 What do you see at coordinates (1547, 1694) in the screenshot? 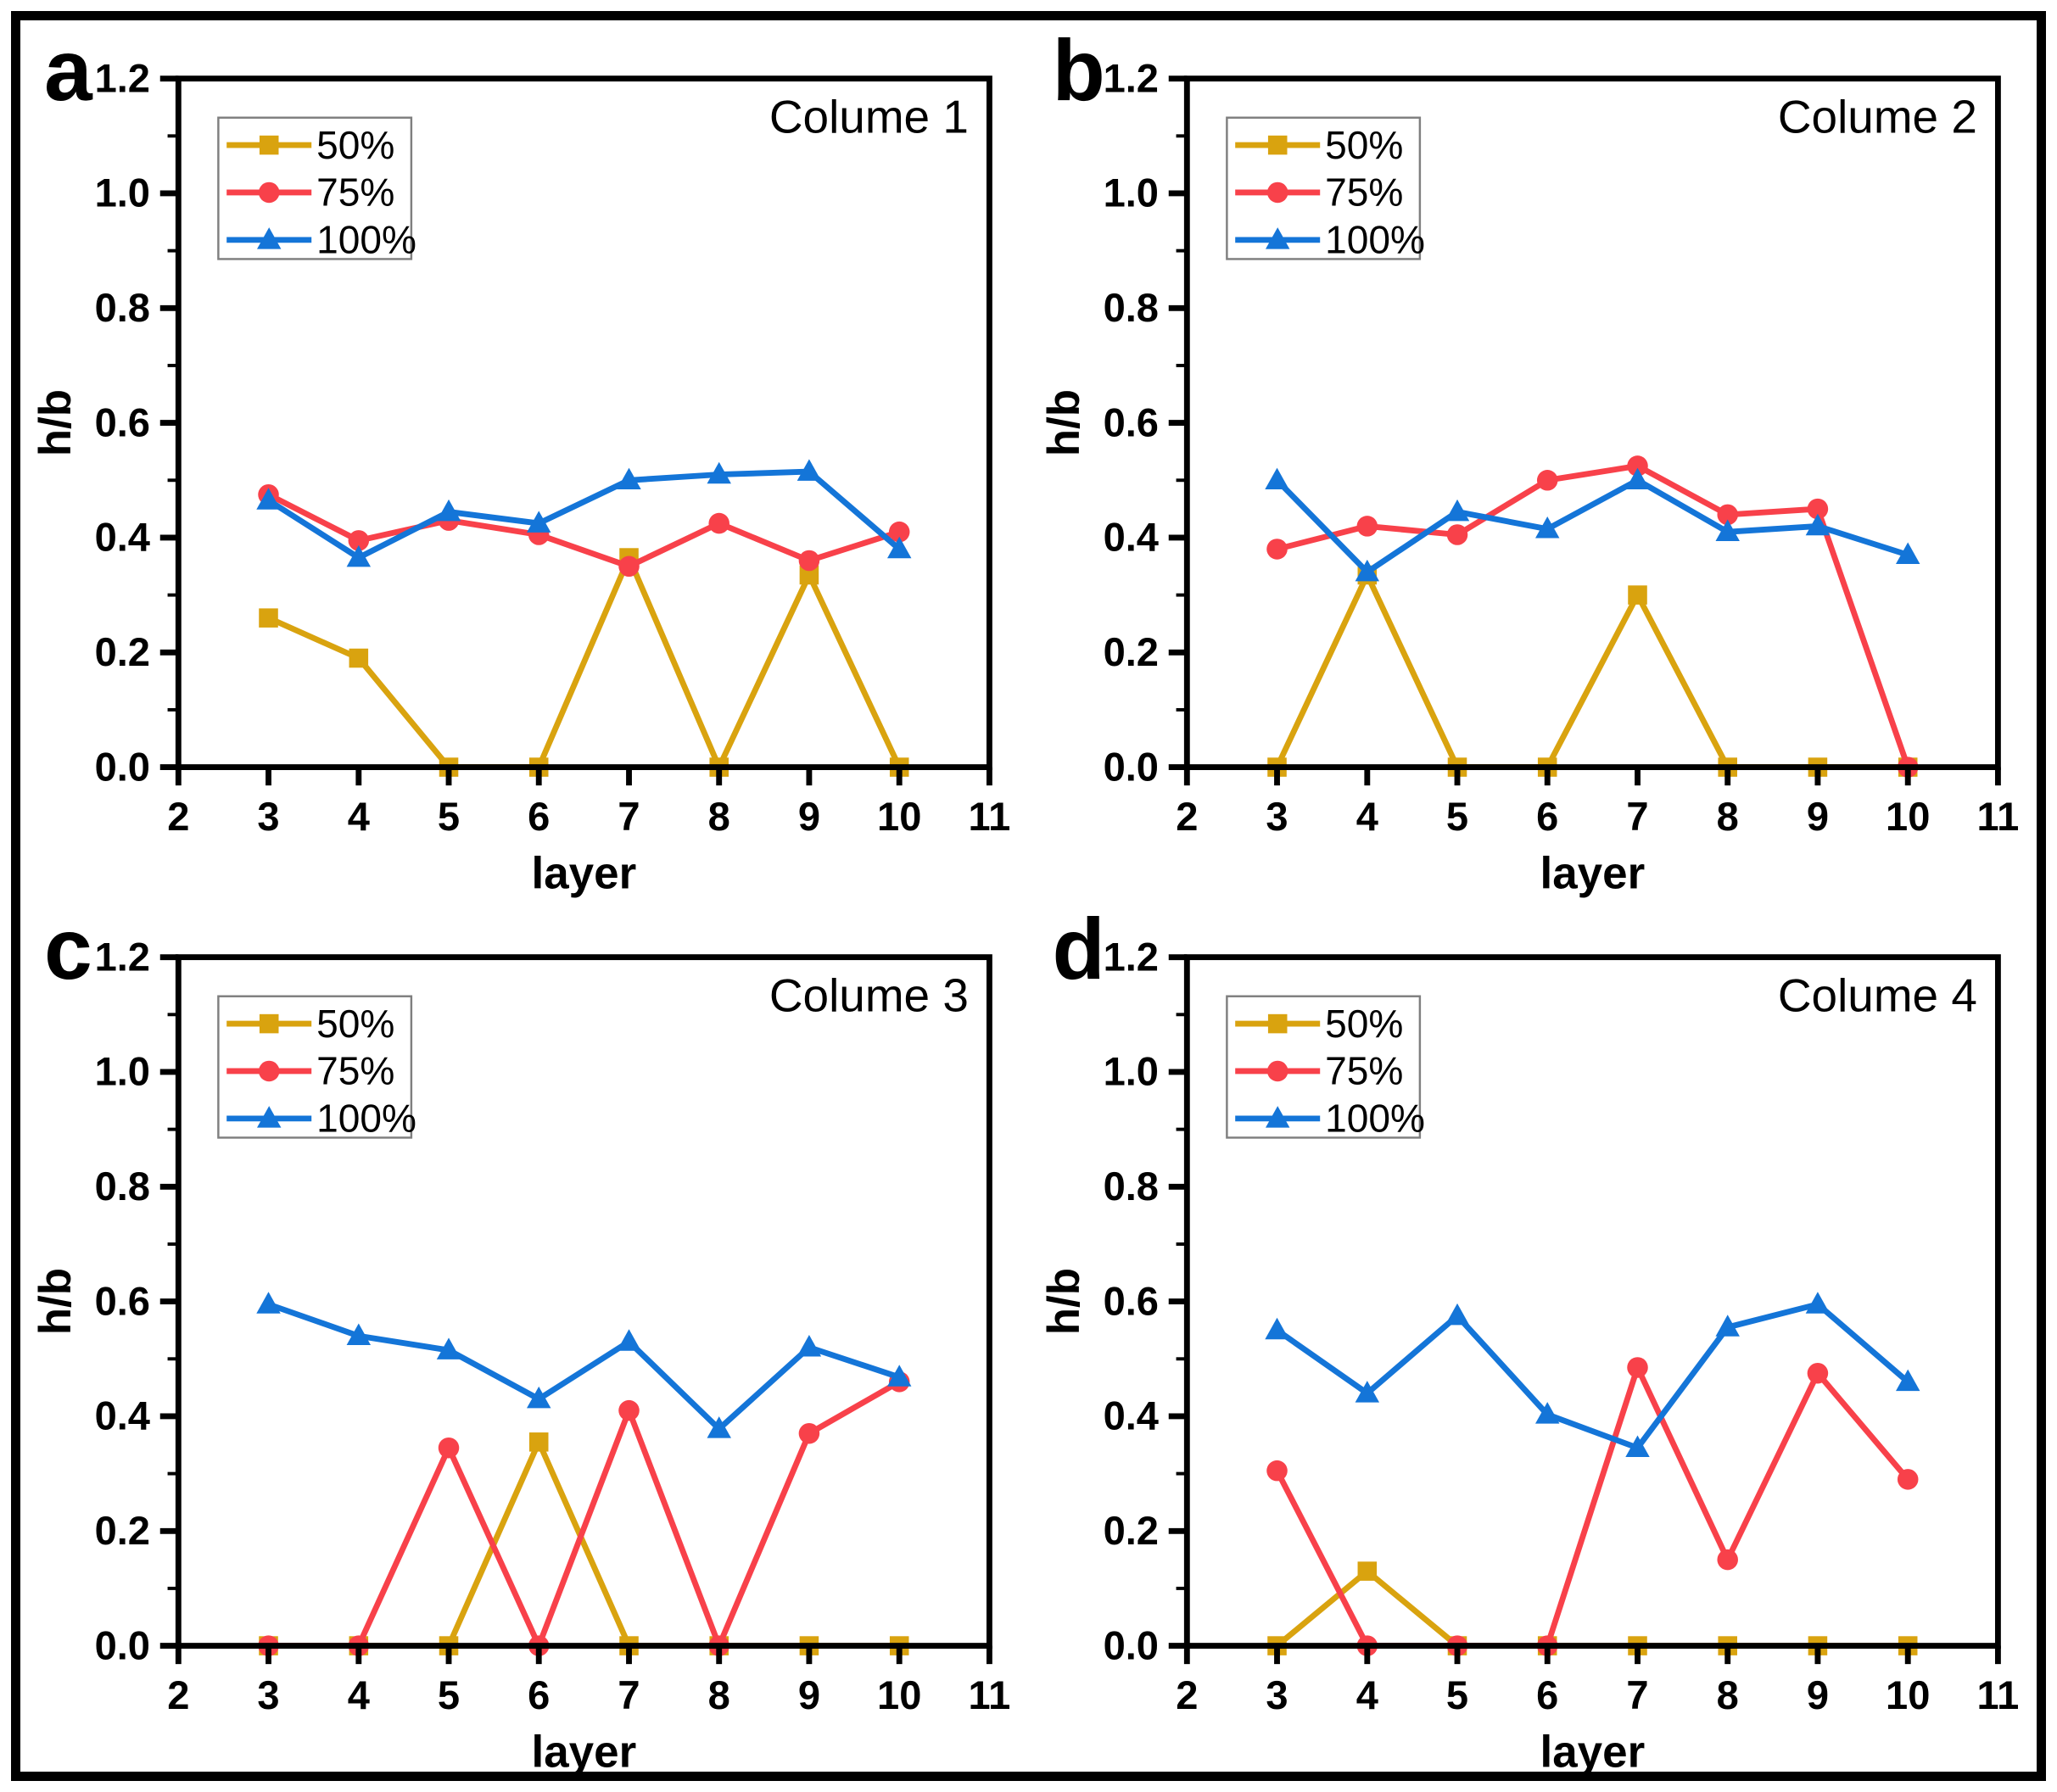
I see `x-tick-label: 6` at bounding box center [1547, 1694].